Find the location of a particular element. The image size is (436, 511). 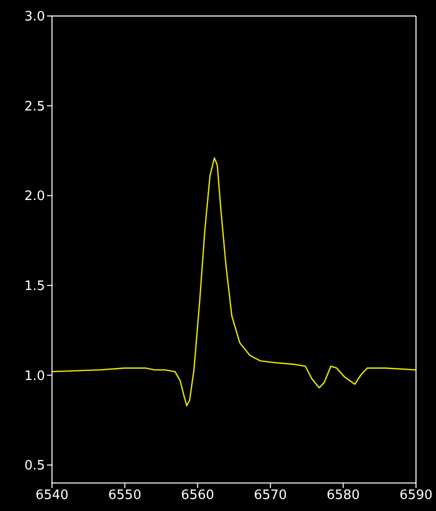

y-tick-label: 2.0 is located at coordinates (34, 196).